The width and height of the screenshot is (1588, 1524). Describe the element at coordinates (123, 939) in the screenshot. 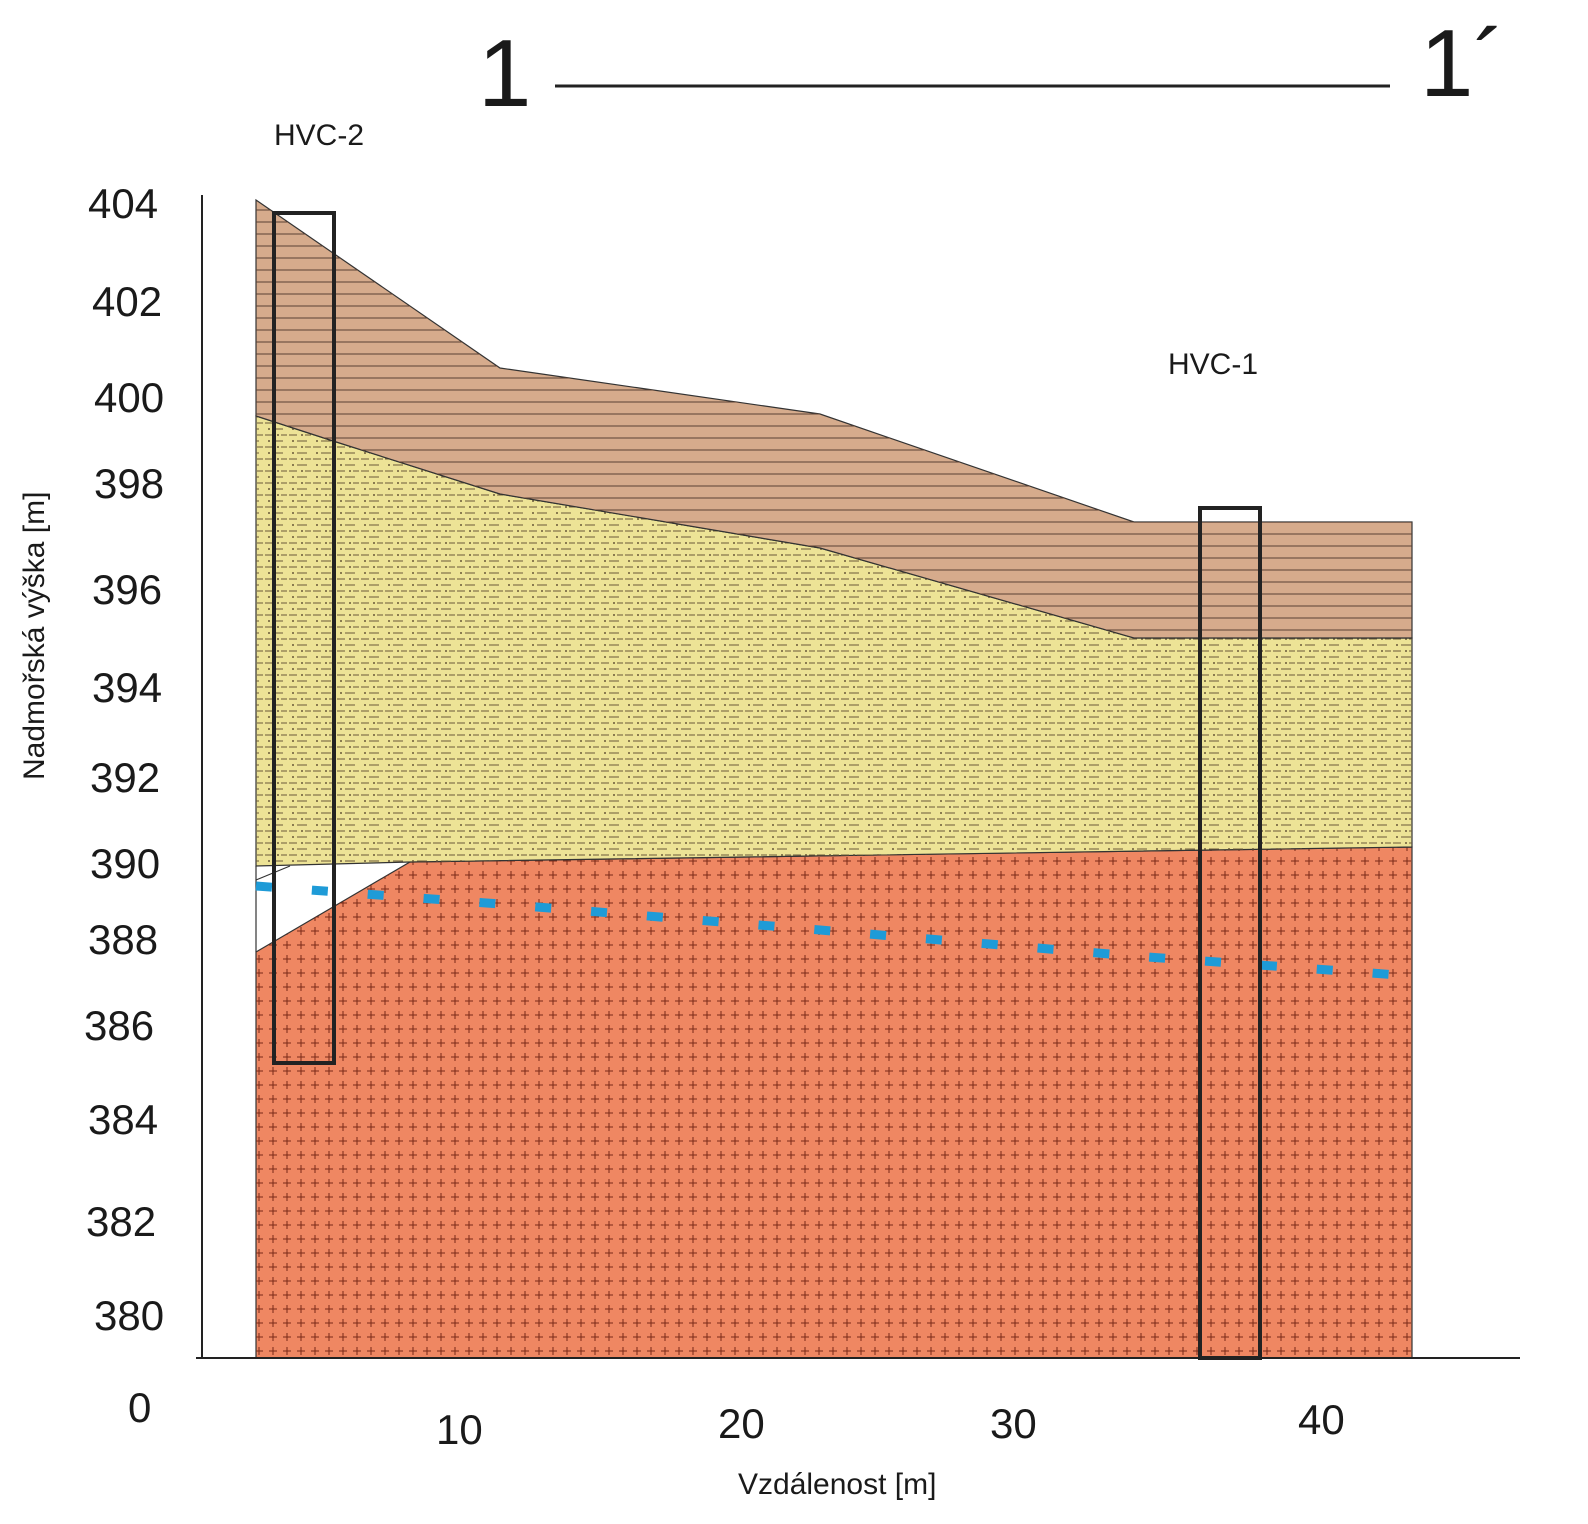

I see `y-tick-label: 388` at that location.